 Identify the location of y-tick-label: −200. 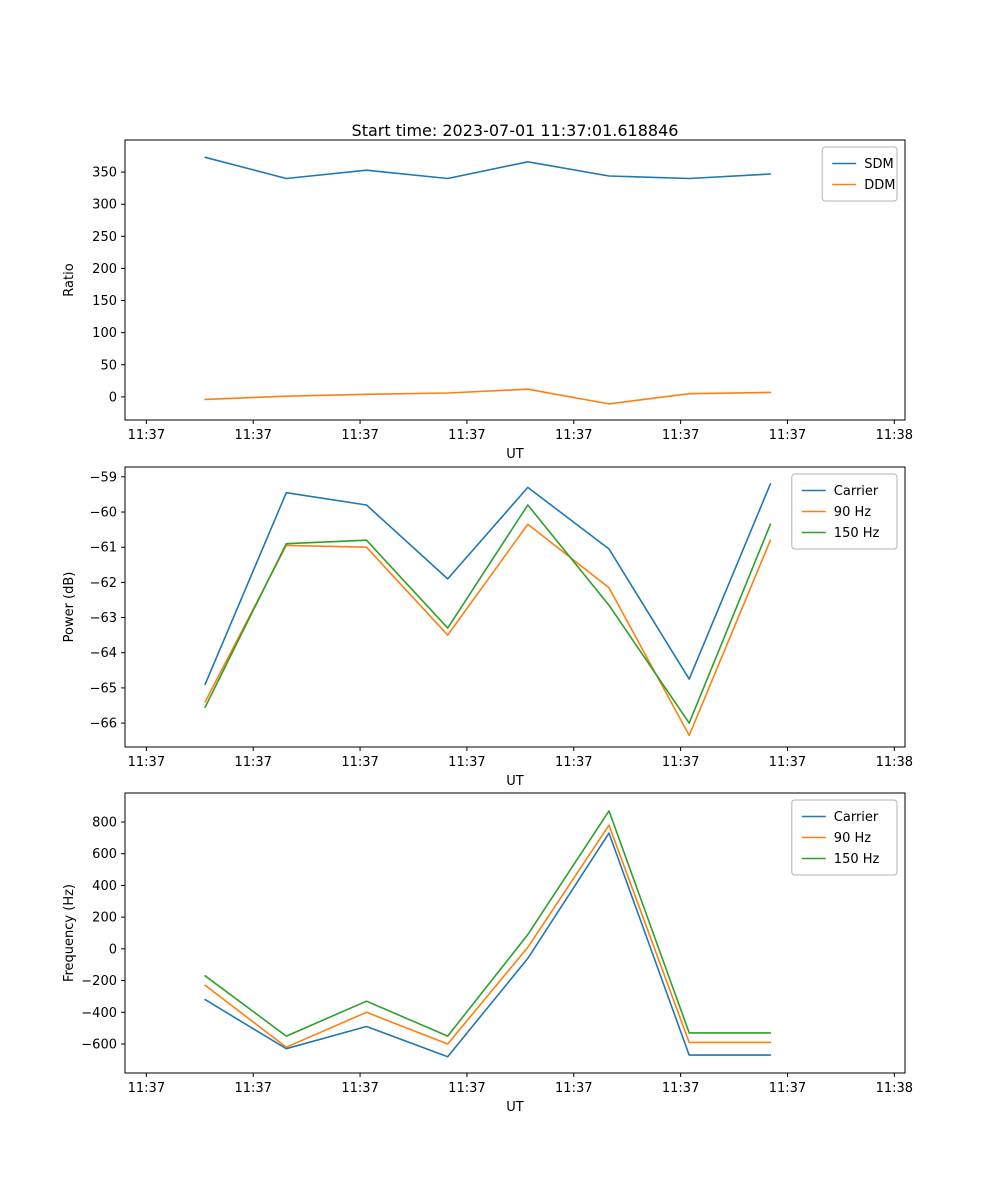
(99, 981).